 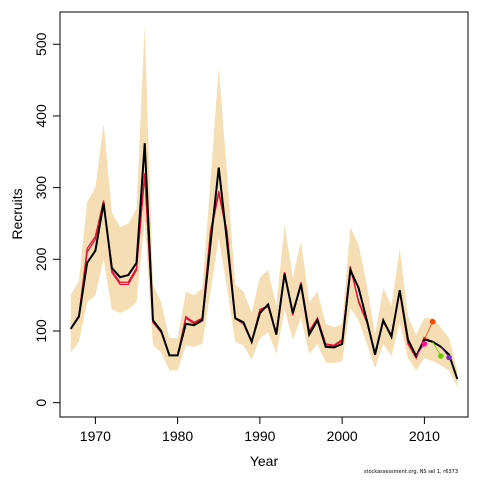 What do you see at coordinates (41, 116) in the screenshot?
I see `y-tick-label: 400` at bounding box center [41, 116].